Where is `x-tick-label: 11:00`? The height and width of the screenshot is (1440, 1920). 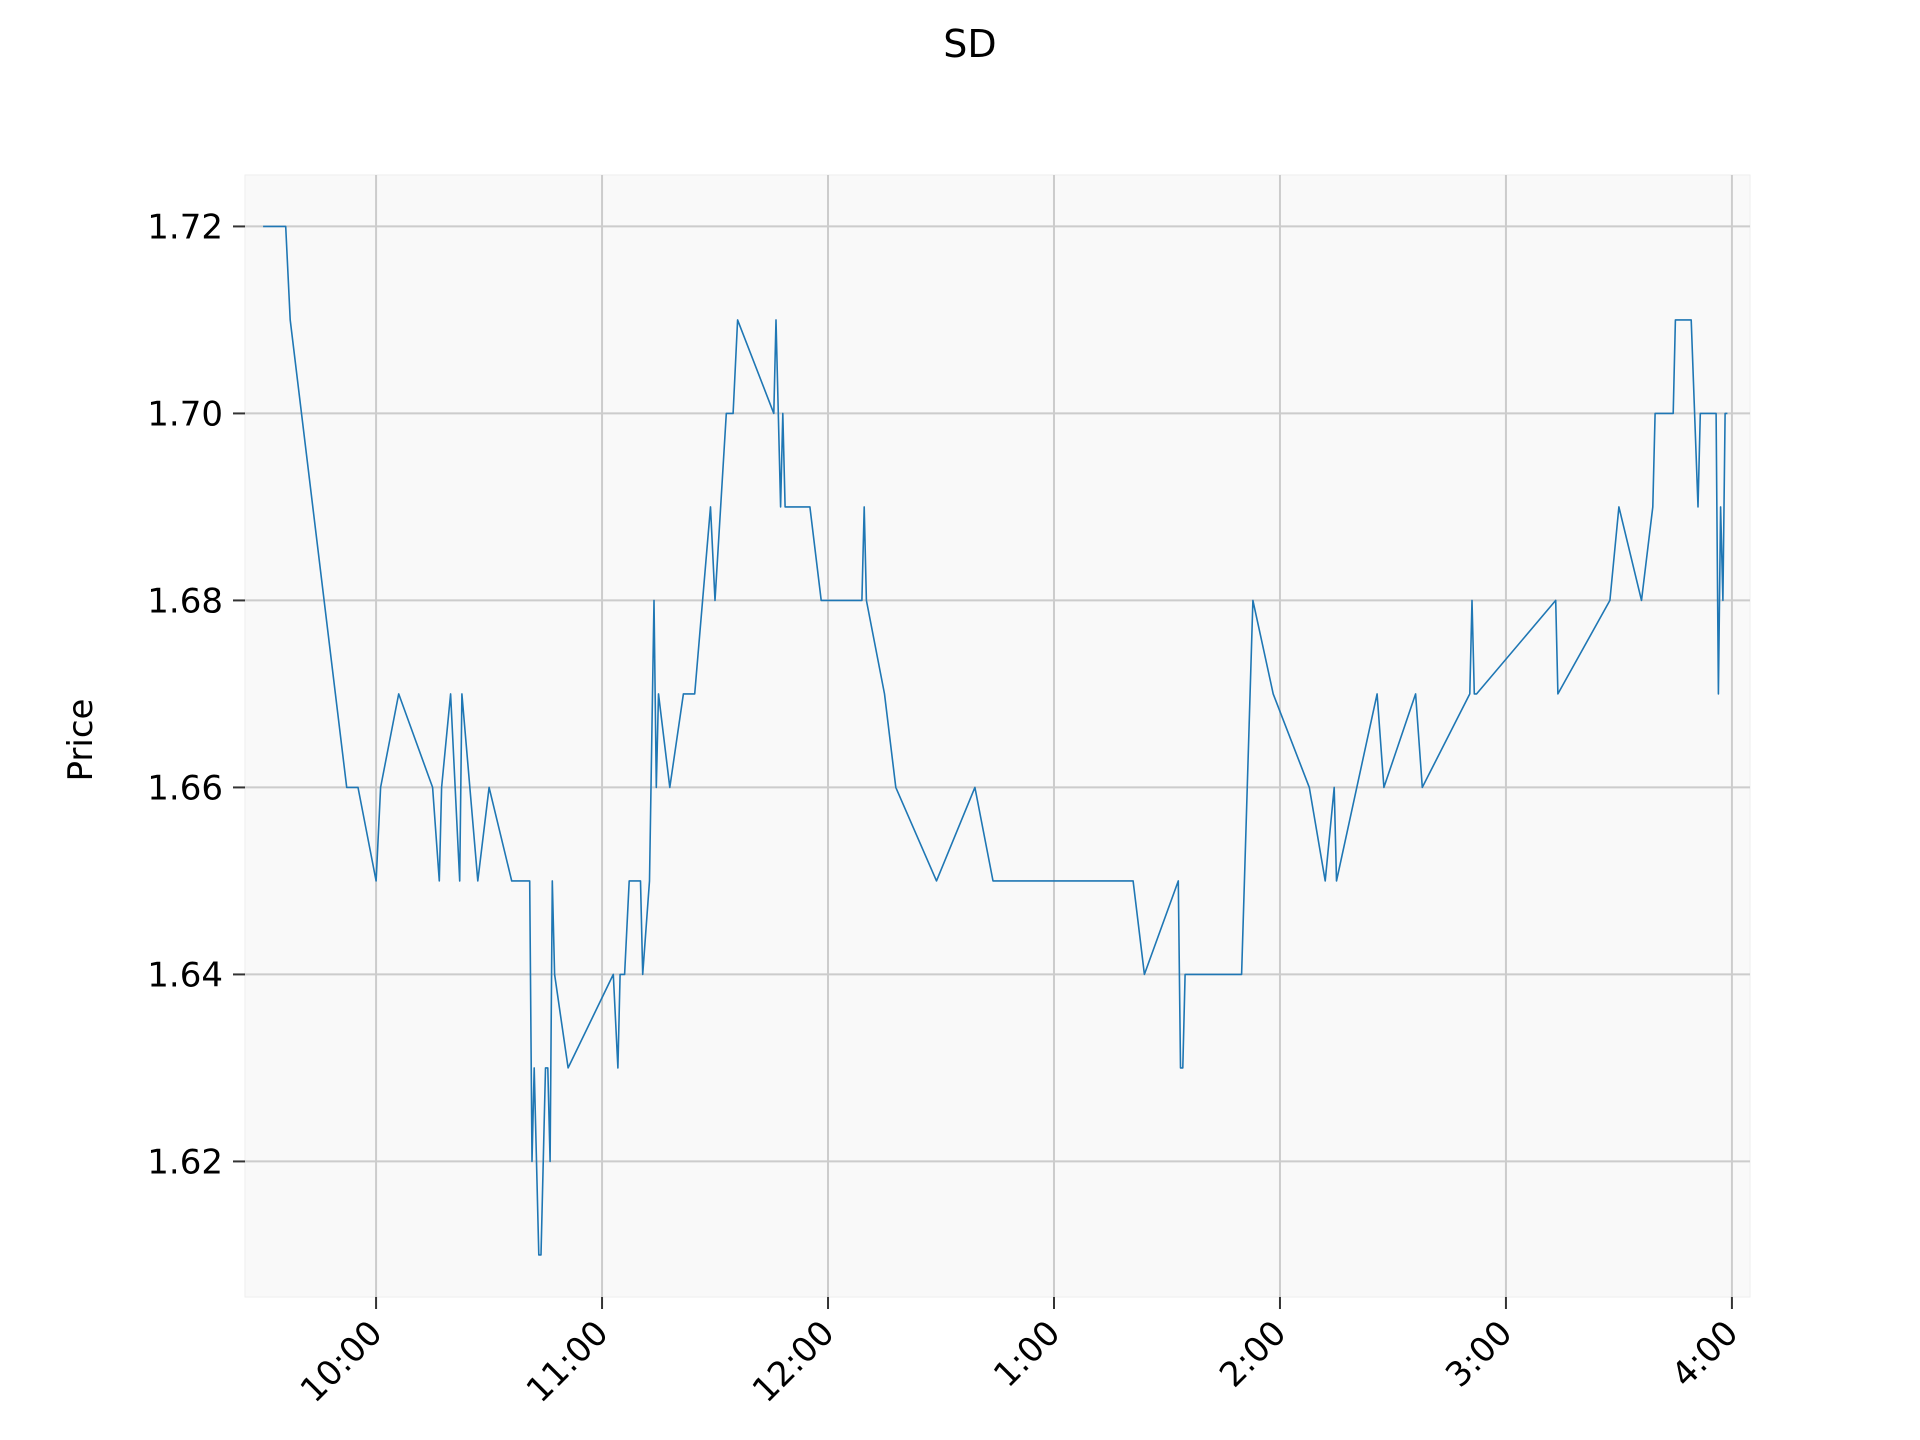
x-tick-label: 11:00 is located at coordinates (568, 1362).